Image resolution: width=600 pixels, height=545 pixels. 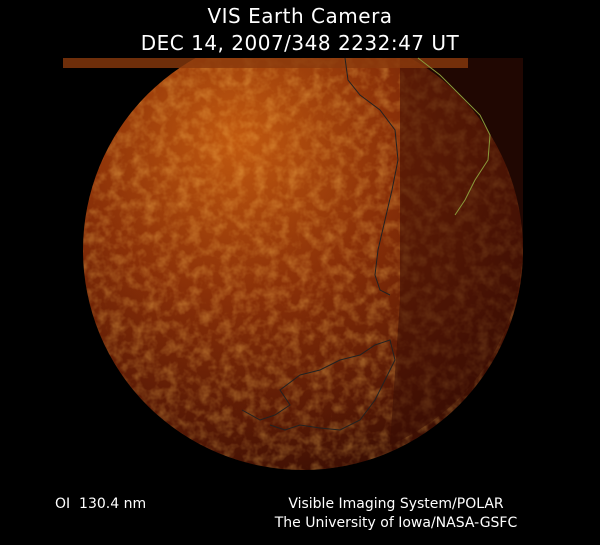 What do you see at coordinates (300, 43) in the screenshot?
I see `timestamp: DEC 14, 2007/348 2232:47 UT` at bounding box center [300, 43].